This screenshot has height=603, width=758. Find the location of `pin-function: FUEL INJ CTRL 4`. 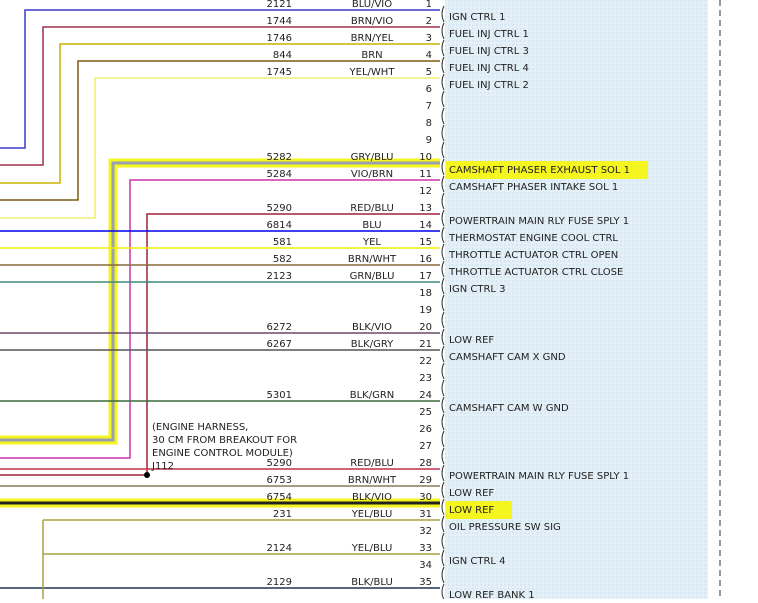

pin-function: FUEL INJ CTRL 4 is located at coordinates (489, 68).